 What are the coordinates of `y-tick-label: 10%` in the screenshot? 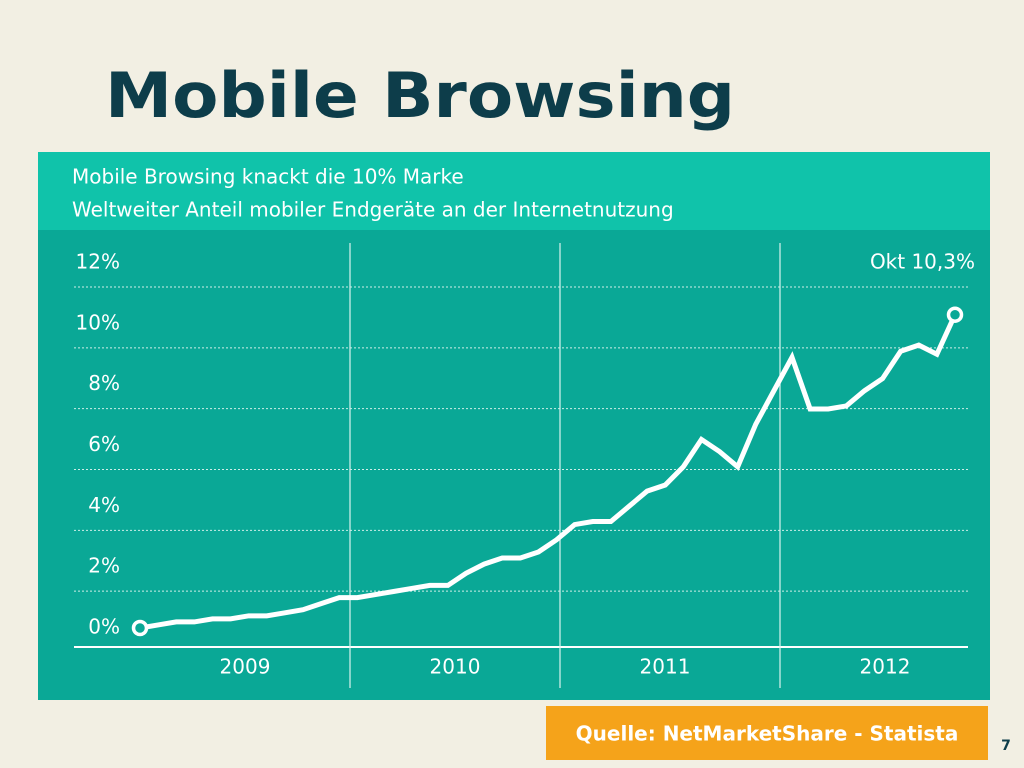 It's located at (98, 322).